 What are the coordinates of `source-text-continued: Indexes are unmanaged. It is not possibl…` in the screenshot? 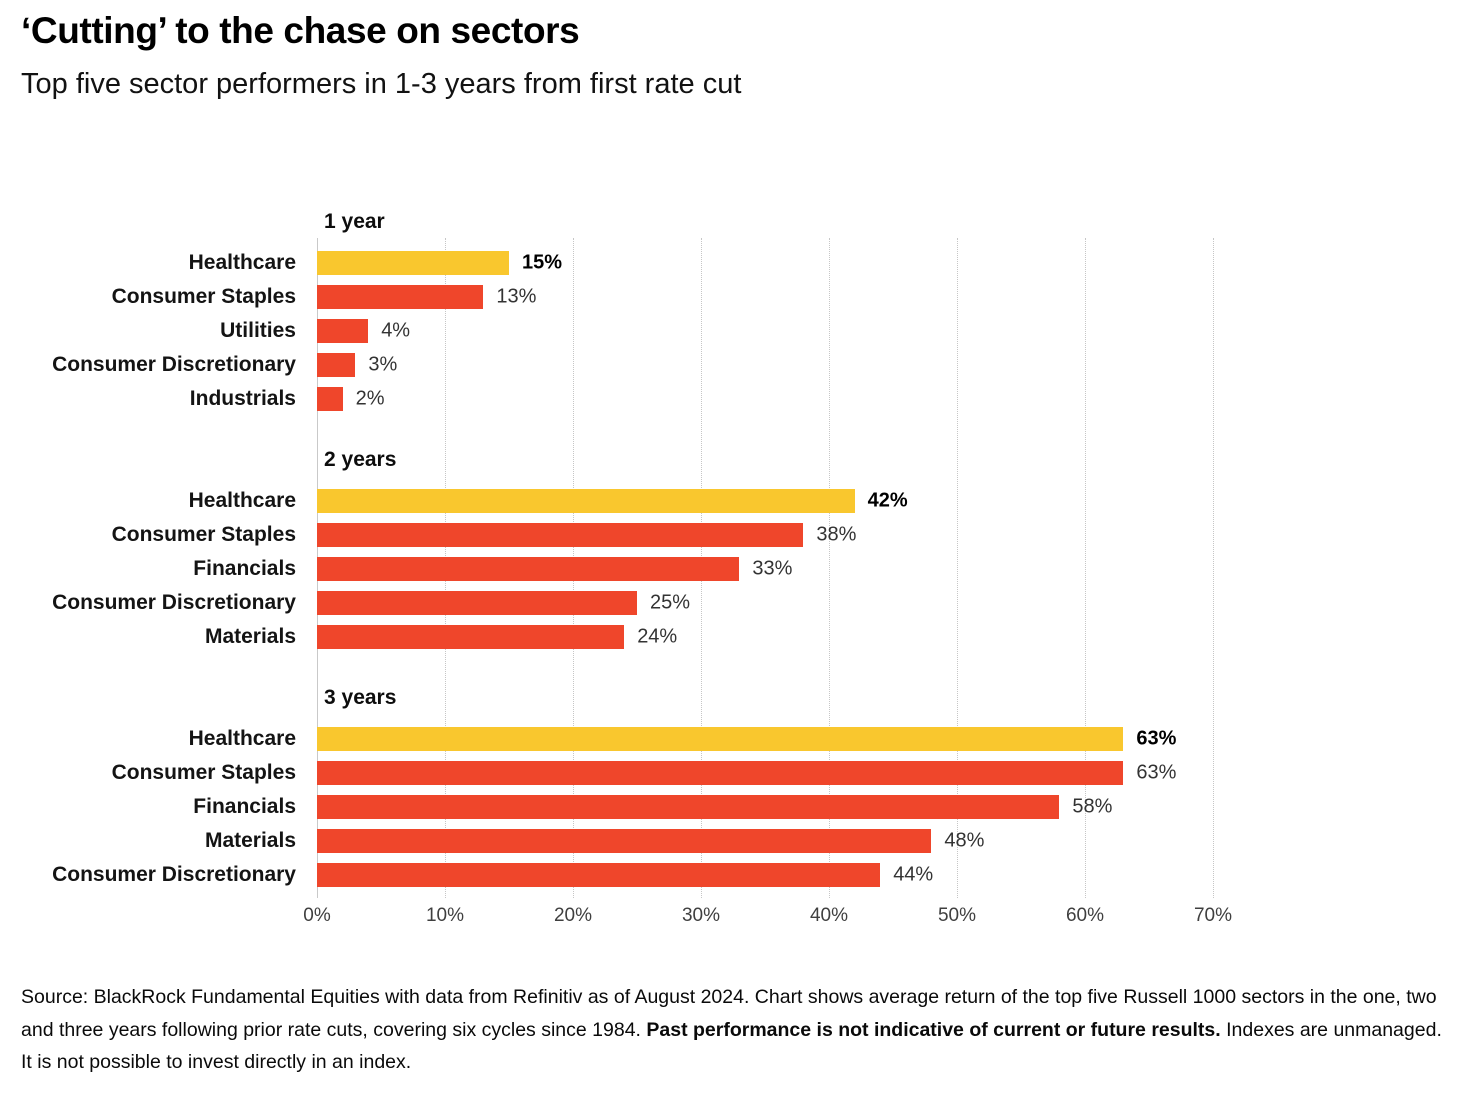 It's located at (731, 1046).